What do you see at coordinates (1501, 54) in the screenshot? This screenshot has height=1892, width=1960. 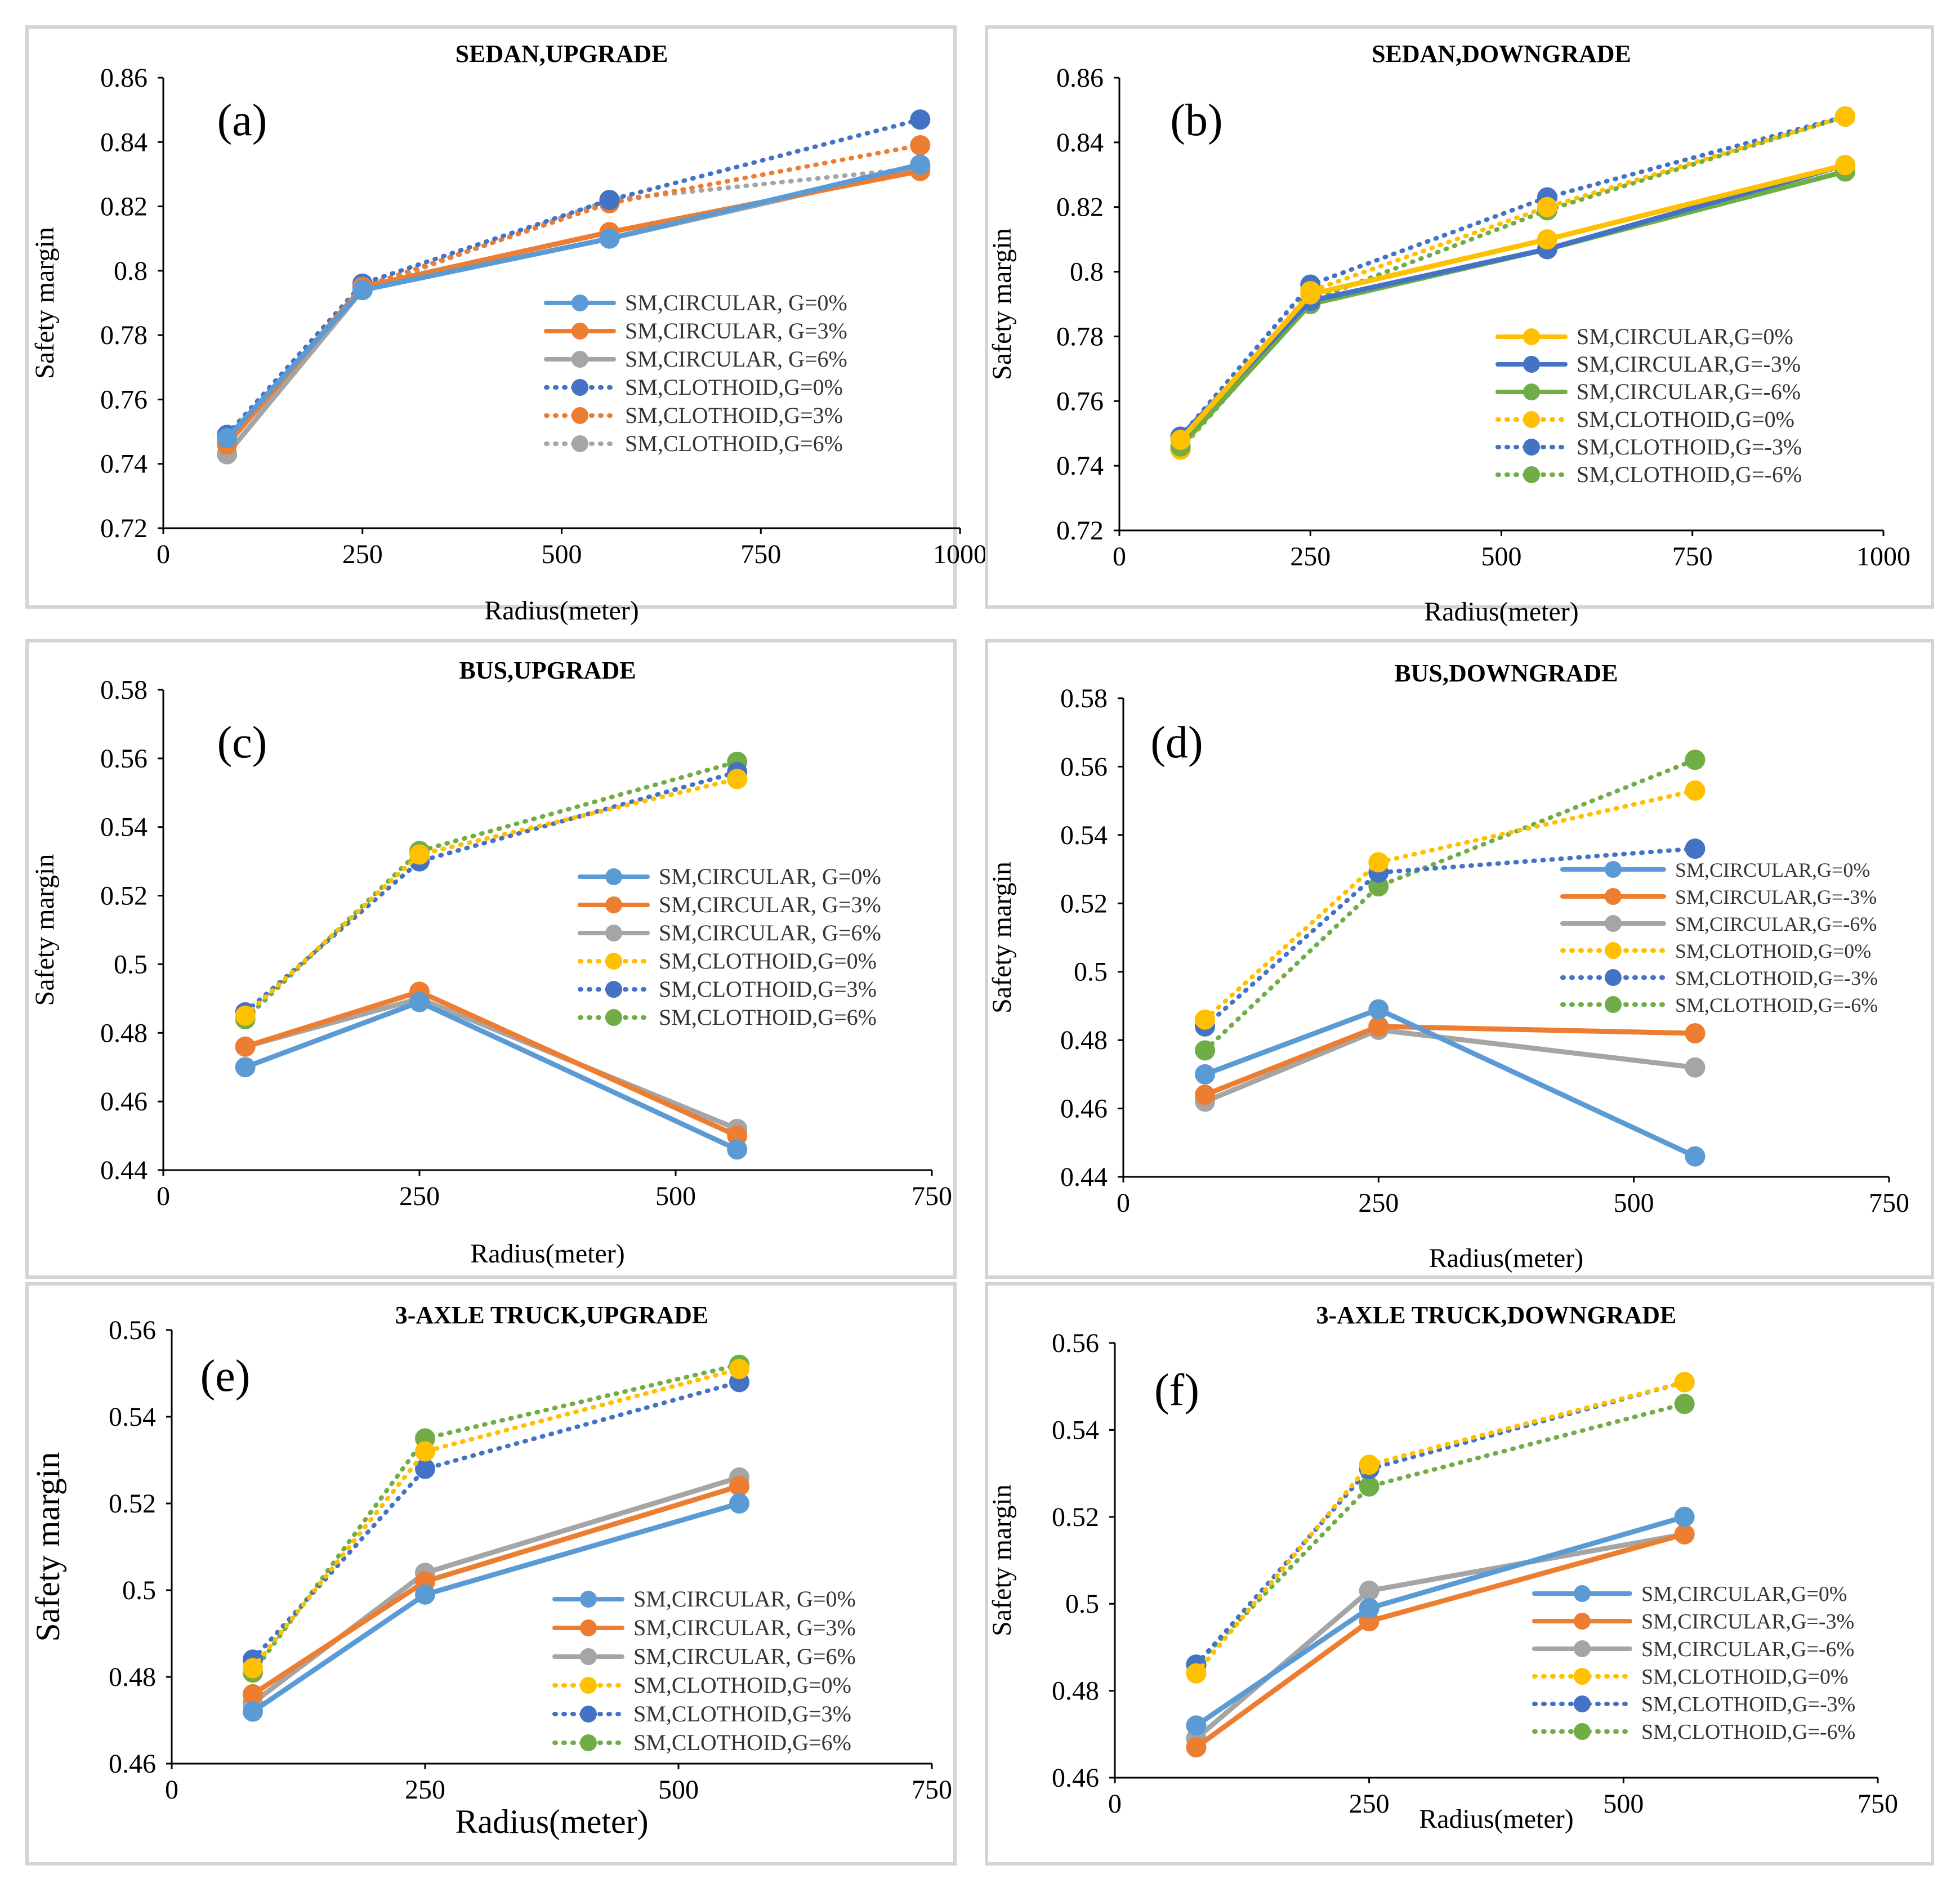 I see `chart-title: SEDAN,DOWNGRADE` at bounding box center [1501, 54].